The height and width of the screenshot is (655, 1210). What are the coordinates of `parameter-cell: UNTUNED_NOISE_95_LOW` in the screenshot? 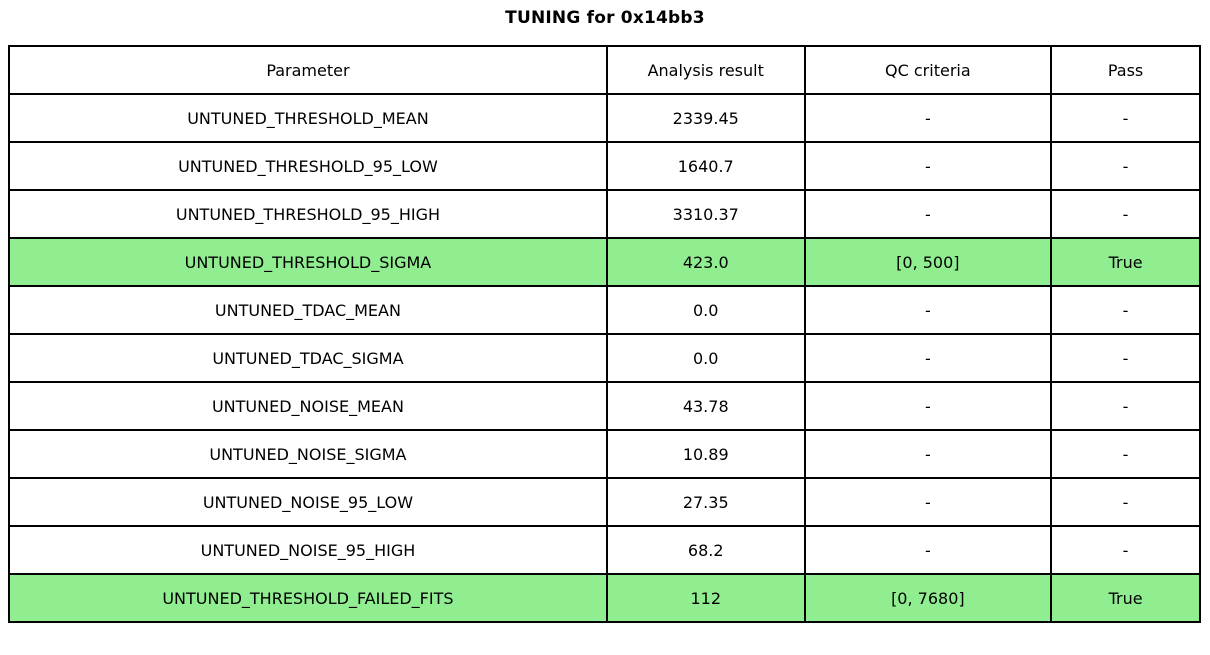 It's located at (308, 502).